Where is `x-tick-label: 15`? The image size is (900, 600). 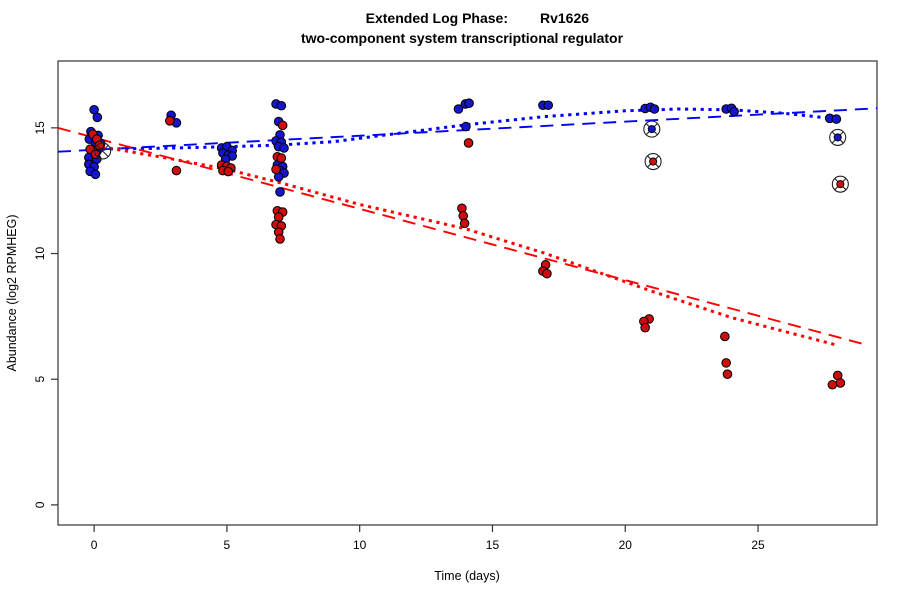 x-tick-label: 15 is located at coordinates (493, 545).